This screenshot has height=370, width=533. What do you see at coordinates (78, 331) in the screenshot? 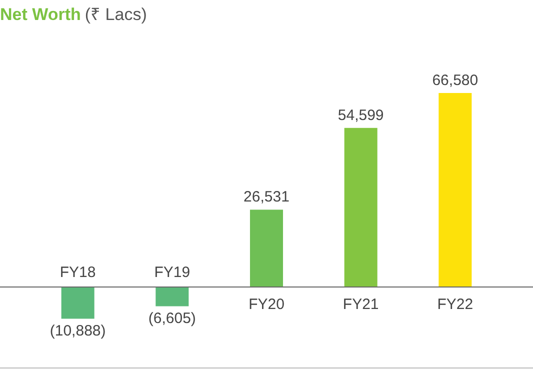
I see `data-label: (10,888)` at bounding box center [78, 331].